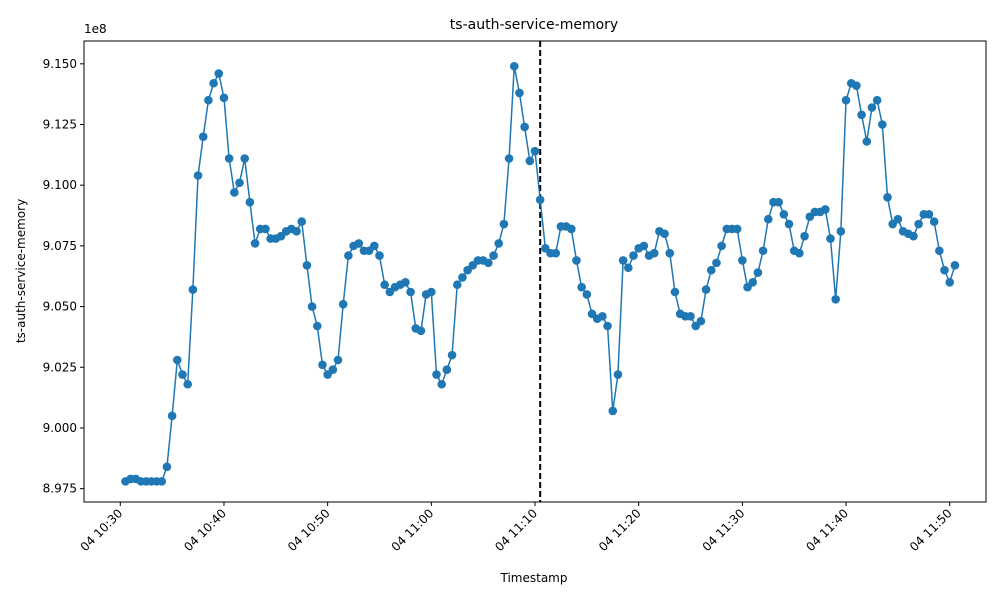  I want to click on y-tick-label: 9.000, so click(60, 428).